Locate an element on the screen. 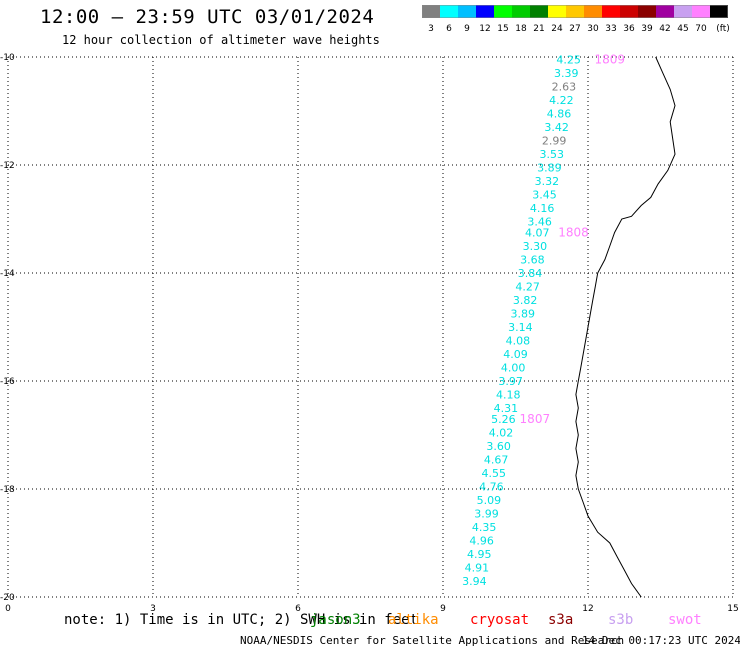 The image size is (740, 650). wave-height-label: 4.55 is located at coordinates (494, 473).